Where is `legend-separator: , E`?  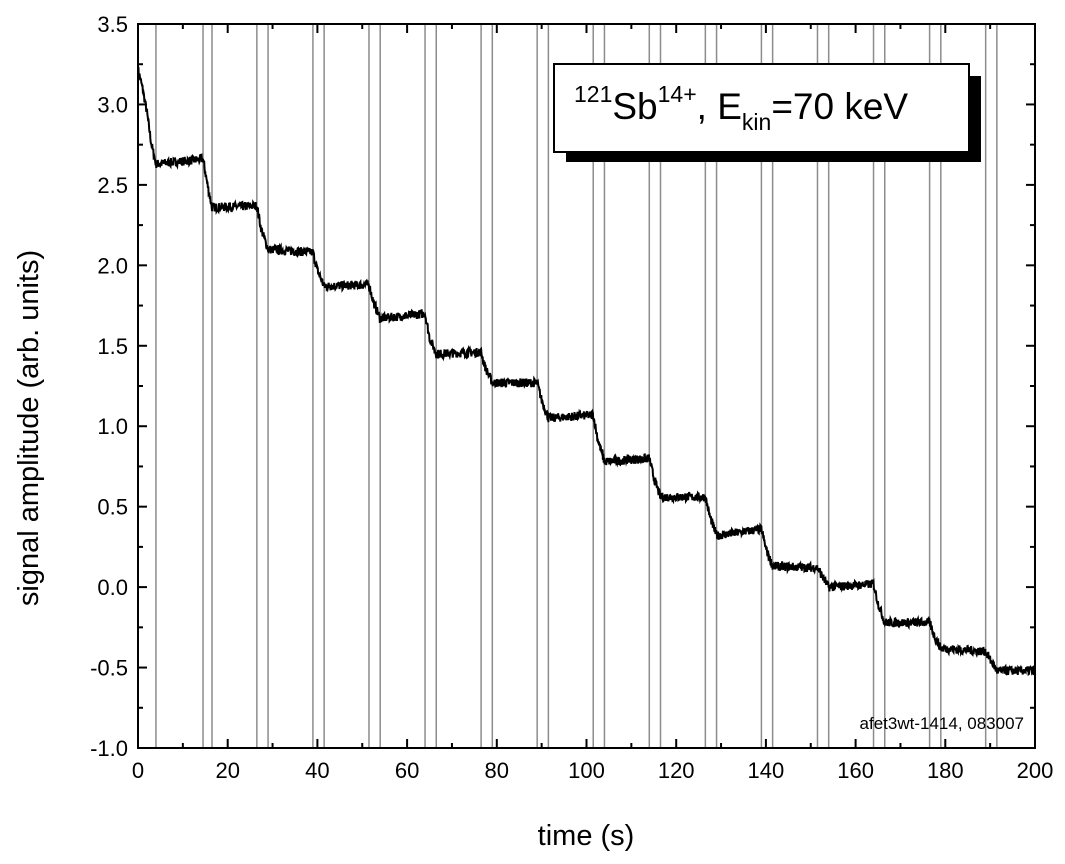
legend-separator: , E is located at coordinates (719, 106).